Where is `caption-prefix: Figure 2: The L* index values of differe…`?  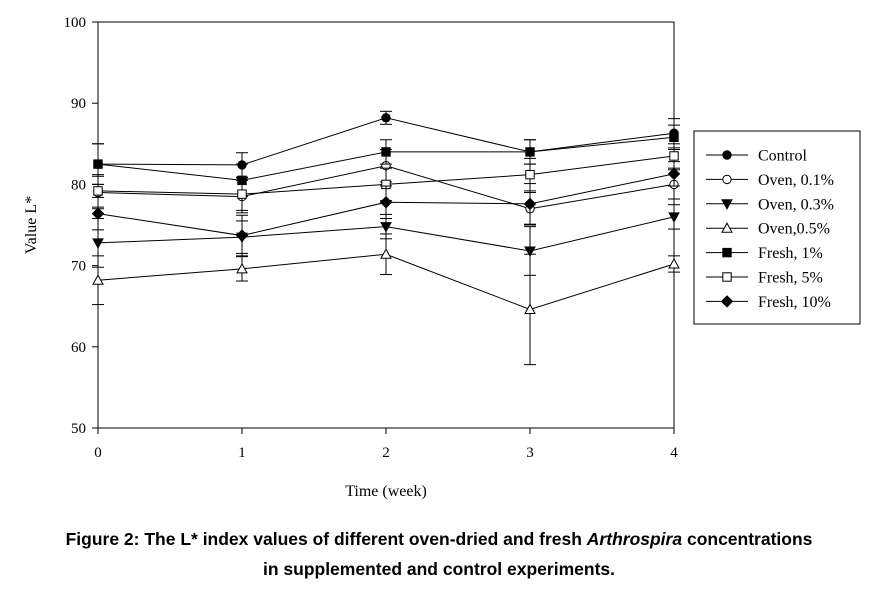
caption-prefix: Figure 2: The L* index values of differe… is located at coordinates (326, 539).